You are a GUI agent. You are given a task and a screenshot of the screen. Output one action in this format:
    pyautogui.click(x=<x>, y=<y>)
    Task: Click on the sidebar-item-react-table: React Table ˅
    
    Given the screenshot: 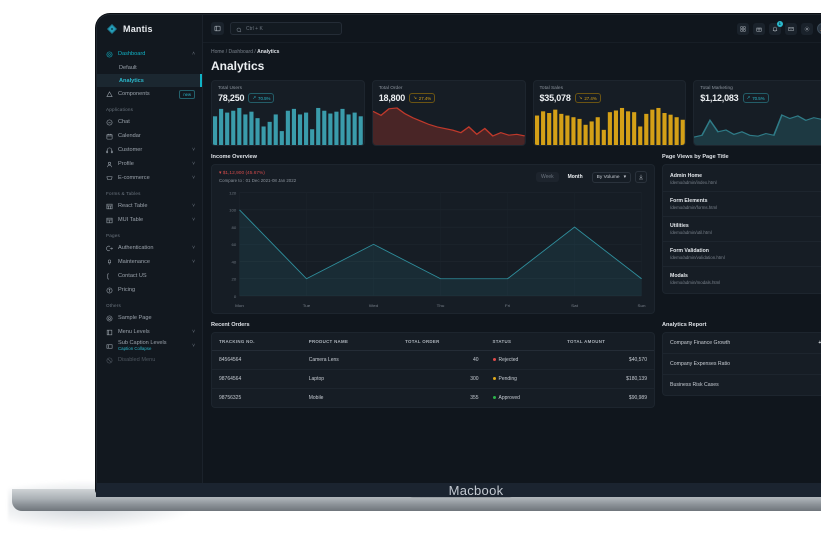 What is the action you would take?
    pyautogui.click(x=149, y=206)
    